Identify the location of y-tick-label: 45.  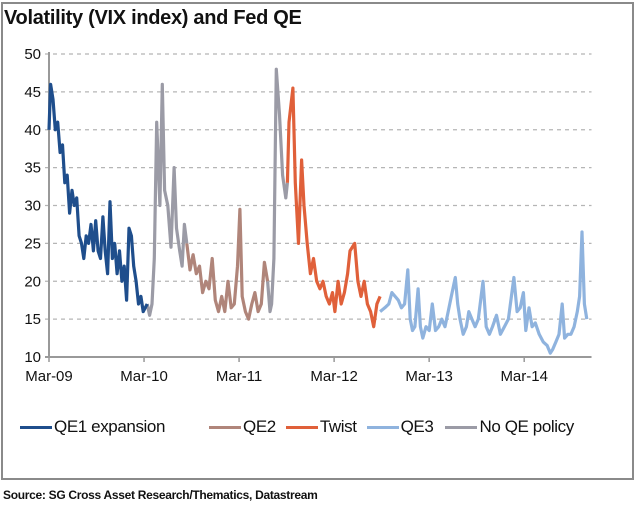
(32, 92).